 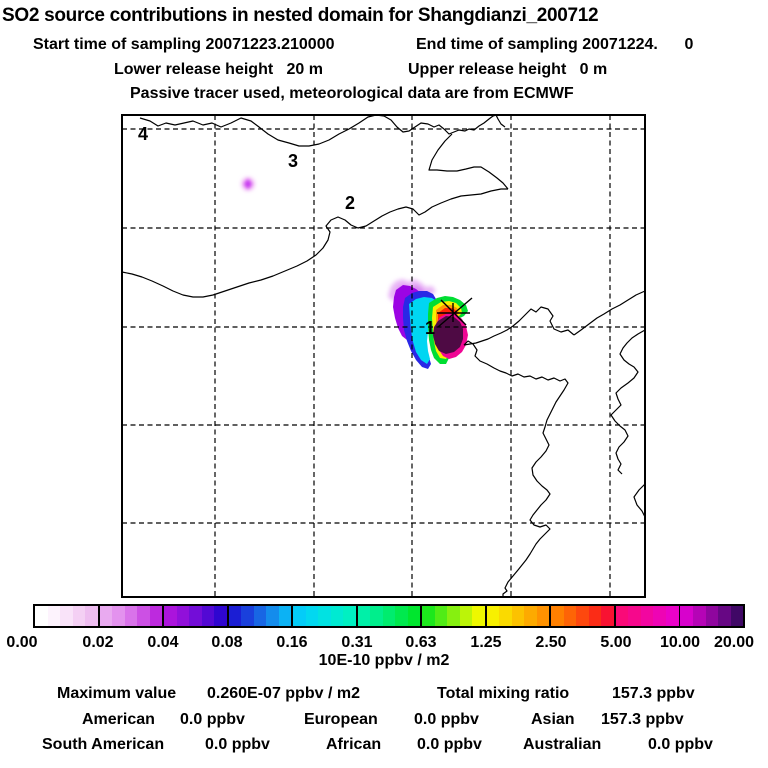 What do you see at coordinates (117, 693) in the screenshot?
I see `max-value-label: Maximum value` at bounding box center [117, 693].